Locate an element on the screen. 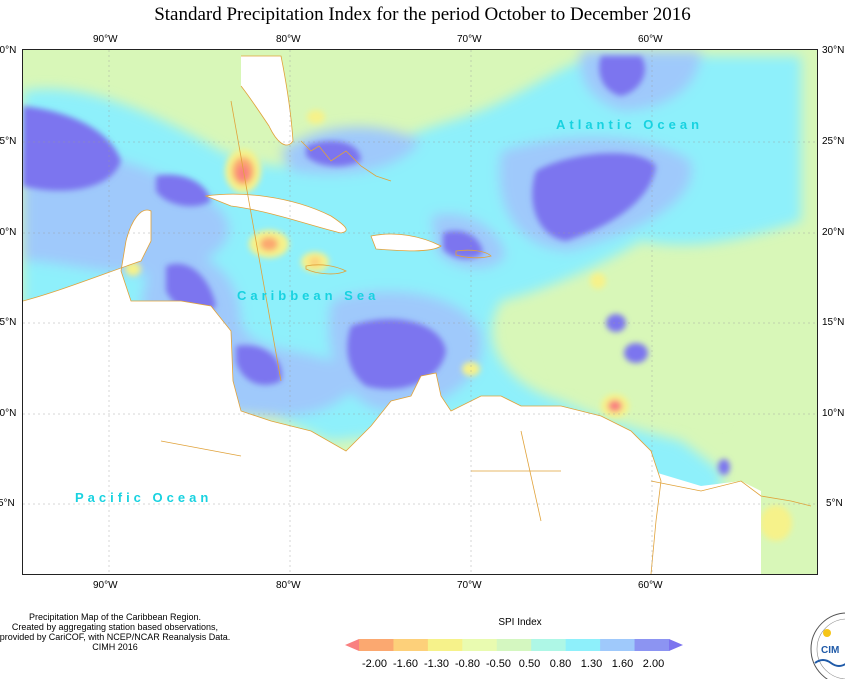 The image size is (845, 684). legend-colorbar is located at coordinates (514, 645).